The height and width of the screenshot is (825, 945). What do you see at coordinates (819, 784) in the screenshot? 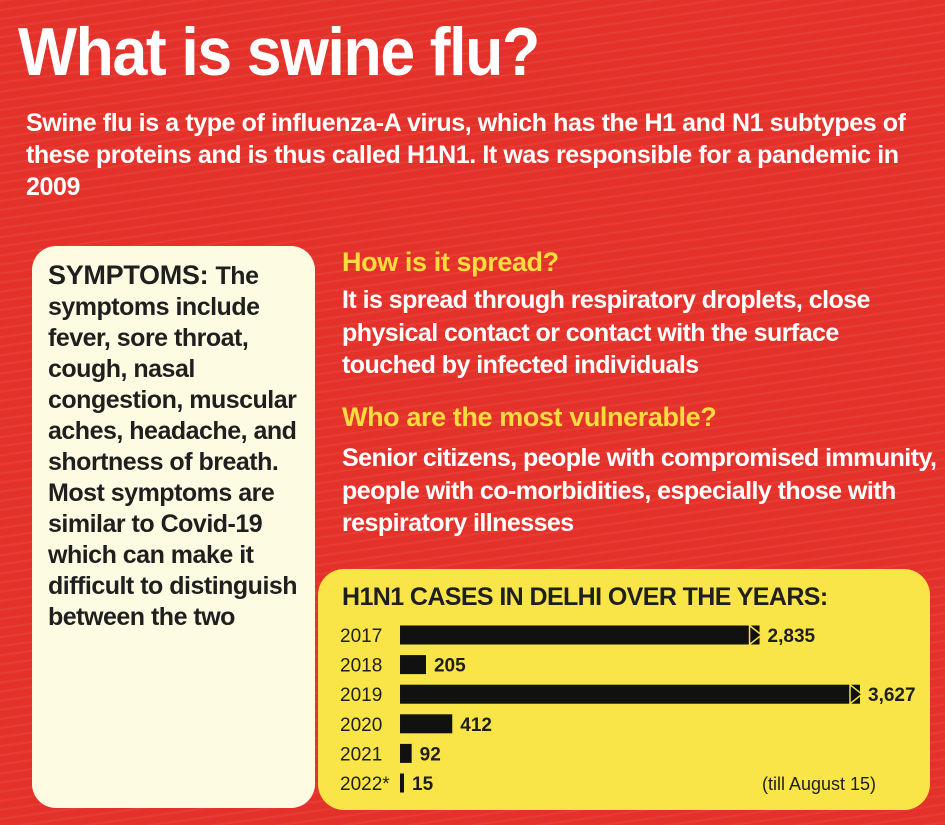
I see `chart-note: (till August 15)` at bounding box center [819, 784].